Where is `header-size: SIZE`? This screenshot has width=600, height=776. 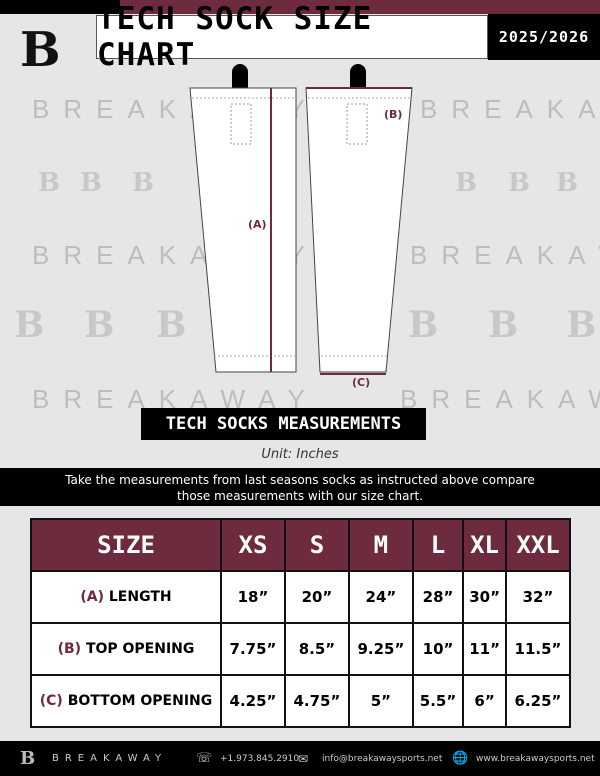 header-size: SIZE is located at coordinates (126, 545).